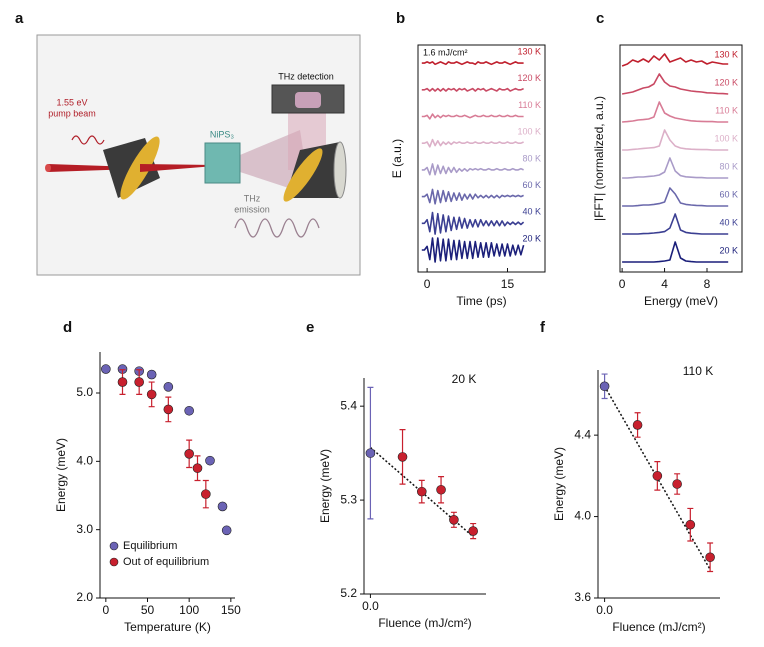  What do you see at coordinates (303, 175) in the screenshot?
I see `parabolic-mirror-face` at bounding box center [303, 175].